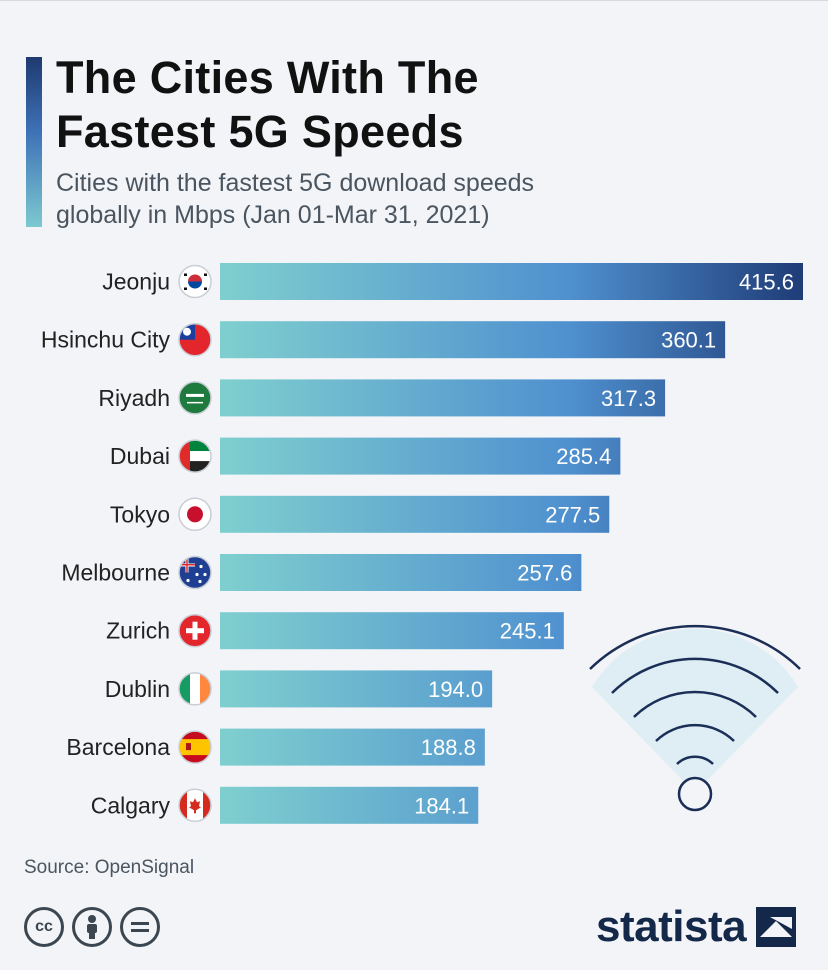  Describe the element at coordinates (349, 805) in the screenshot. I see `bar-calgary` at that location.